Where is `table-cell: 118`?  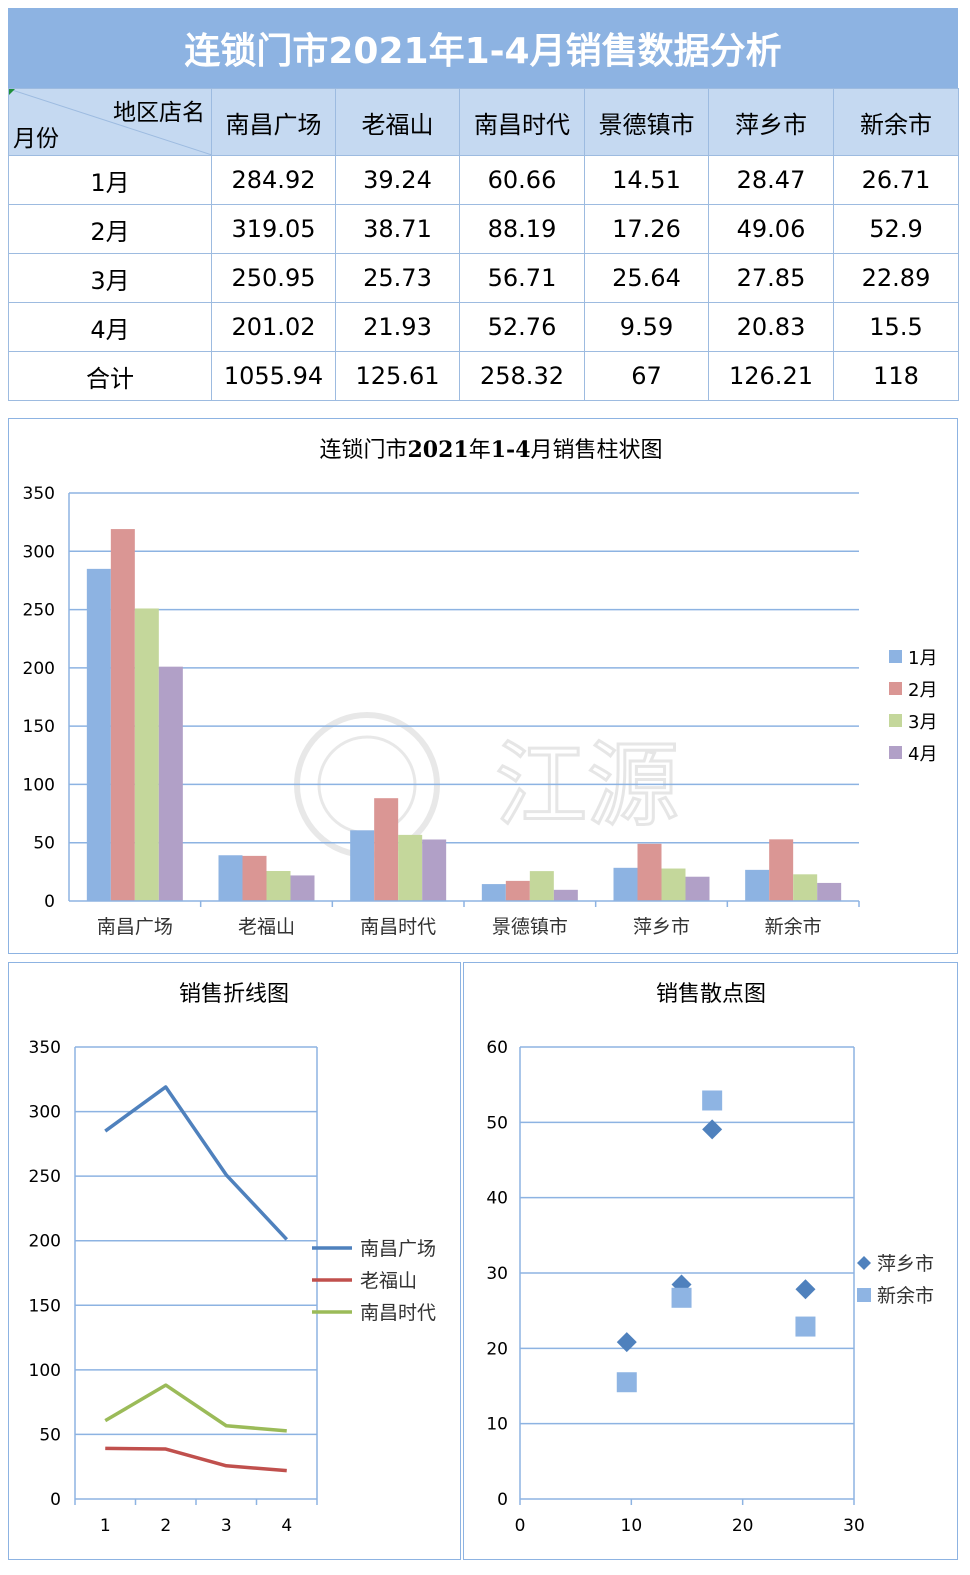 table-cell: 118 is located at coordinates (896, 376).